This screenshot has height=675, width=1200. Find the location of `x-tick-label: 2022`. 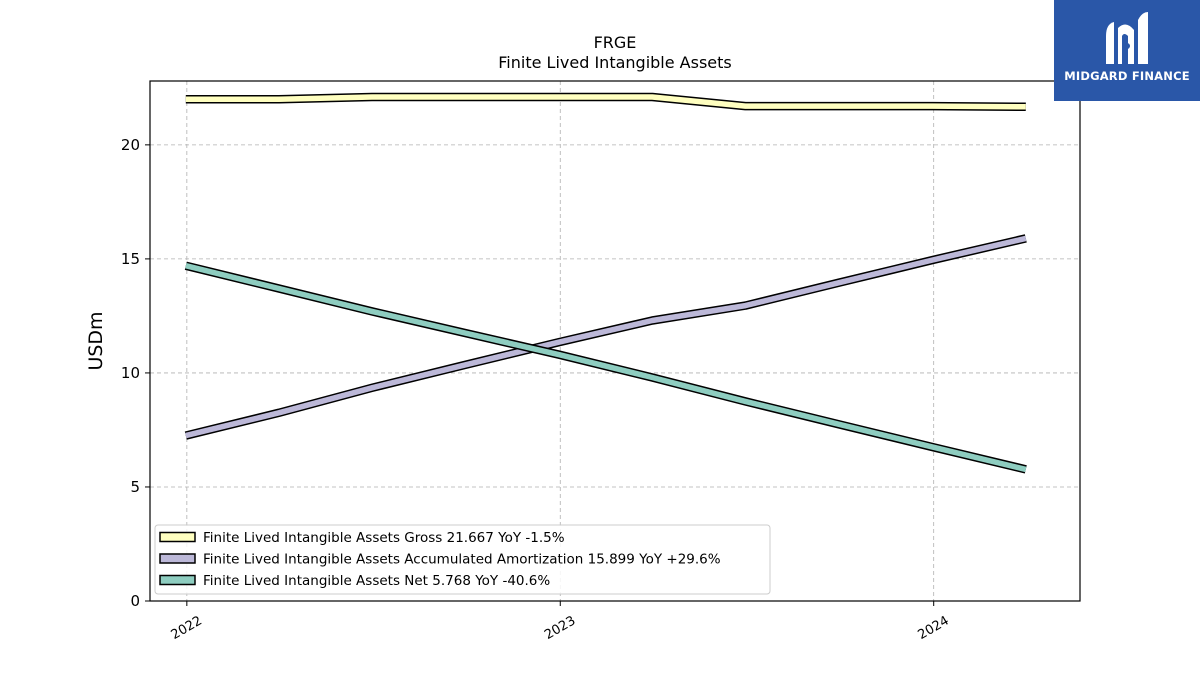

x-tick-label: 2022 is located at coordinates (187, 628).